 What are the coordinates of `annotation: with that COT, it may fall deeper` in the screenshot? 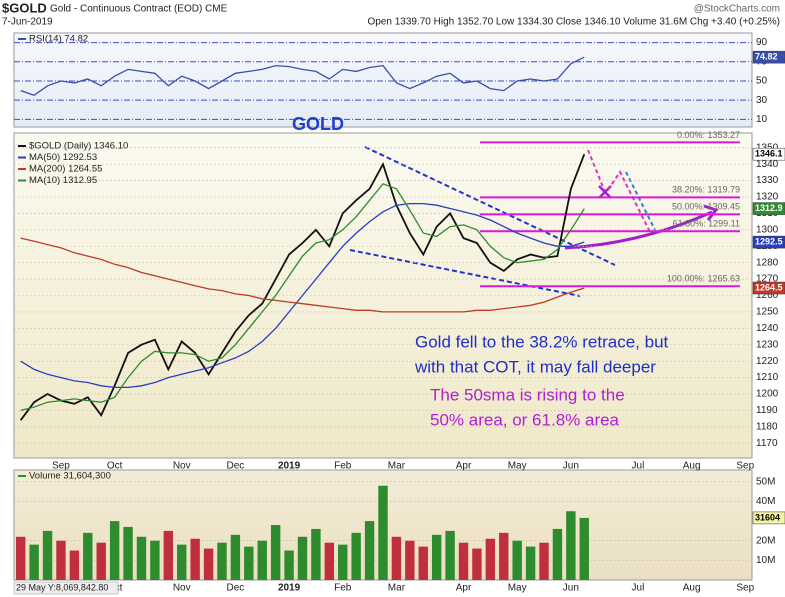 It's located at (535, 366).